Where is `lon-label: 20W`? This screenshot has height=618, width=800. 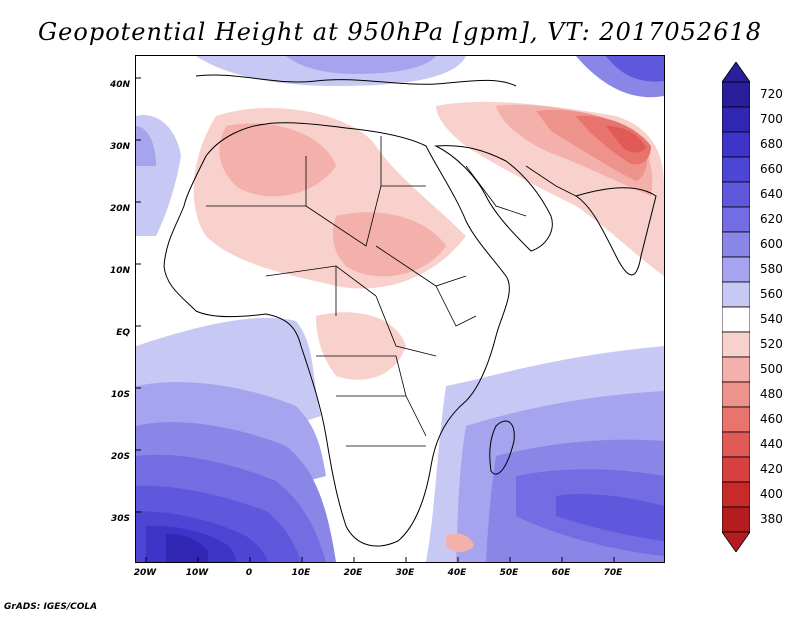
lon-label: 20W is located at coordinates (145, 573).